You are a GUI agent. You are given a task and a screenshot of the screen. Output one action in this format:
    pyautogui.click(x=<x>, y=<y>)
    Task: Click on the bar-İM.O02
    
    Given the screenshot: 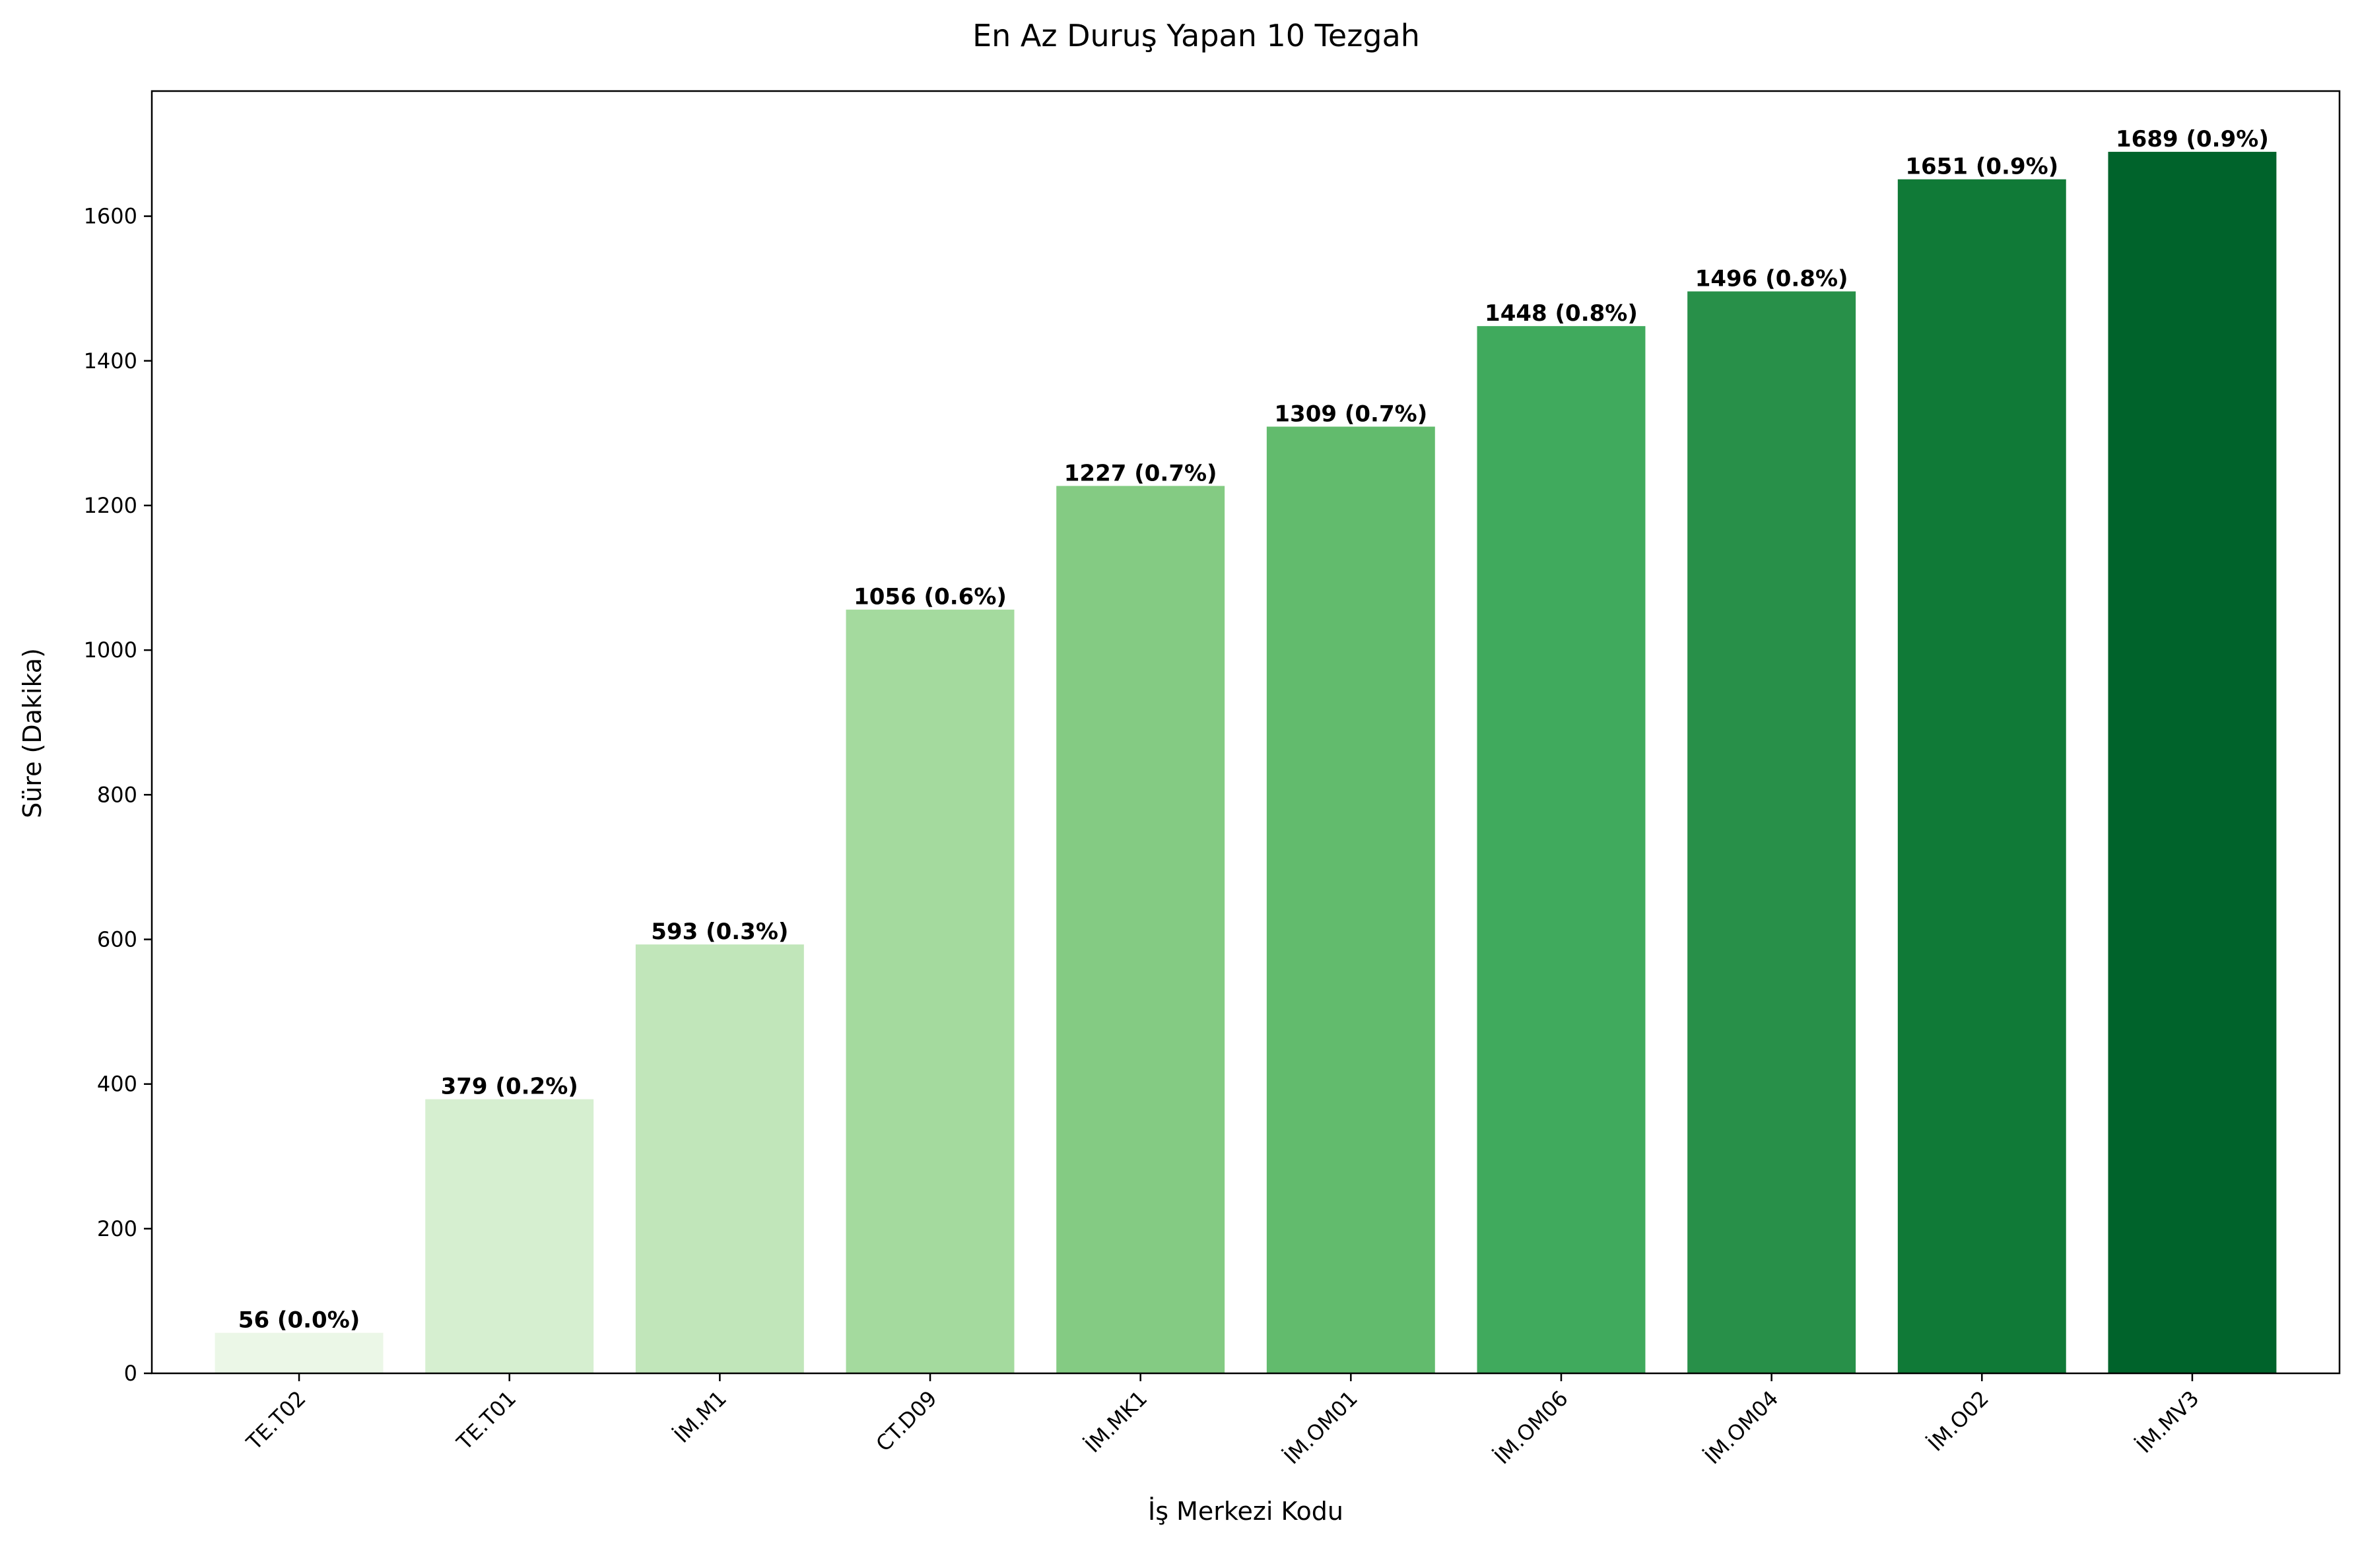 What is the action you would take?
    pyautogui.click(x=1982, y=776)
    